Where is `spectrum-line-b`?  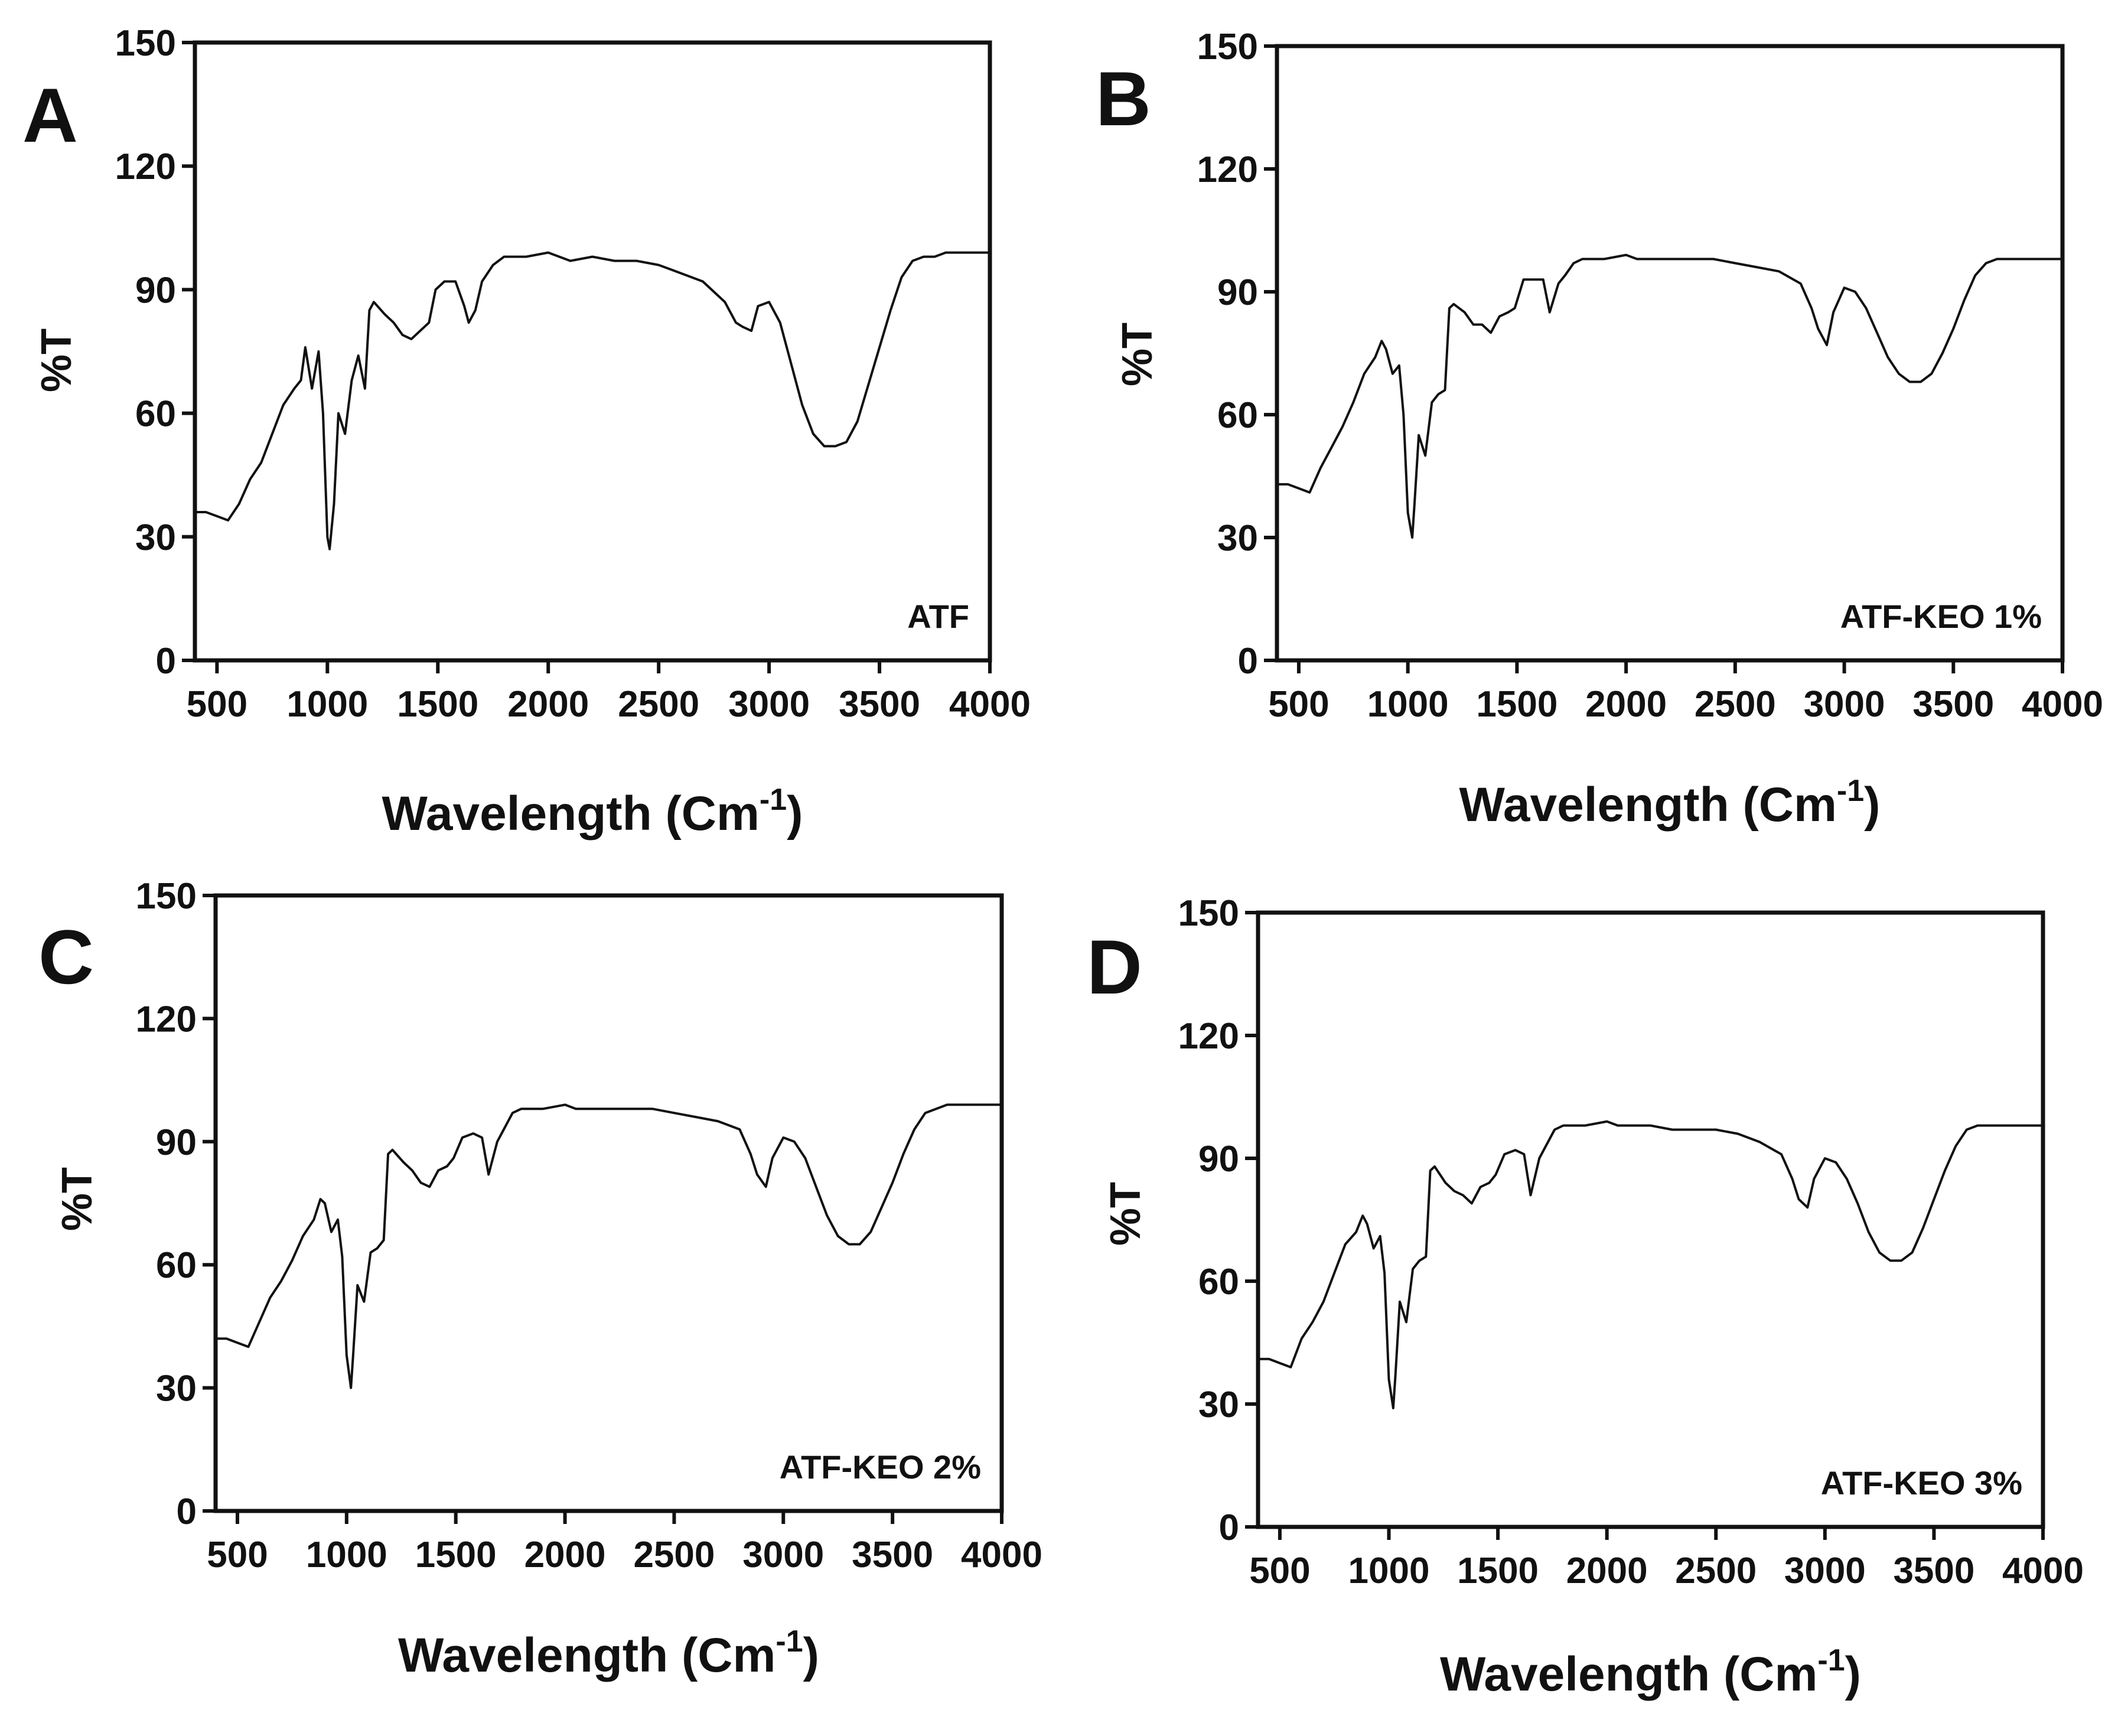
spectrum-line-b is located at coordinates (1670, 396).